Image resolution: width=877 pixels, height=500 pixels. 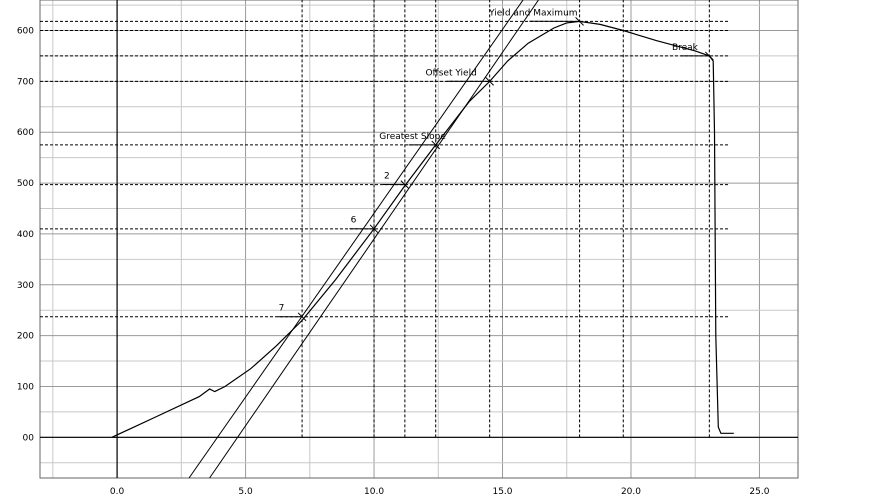 I want to click on y-tick-label: 100, so click(x=25, y=387).